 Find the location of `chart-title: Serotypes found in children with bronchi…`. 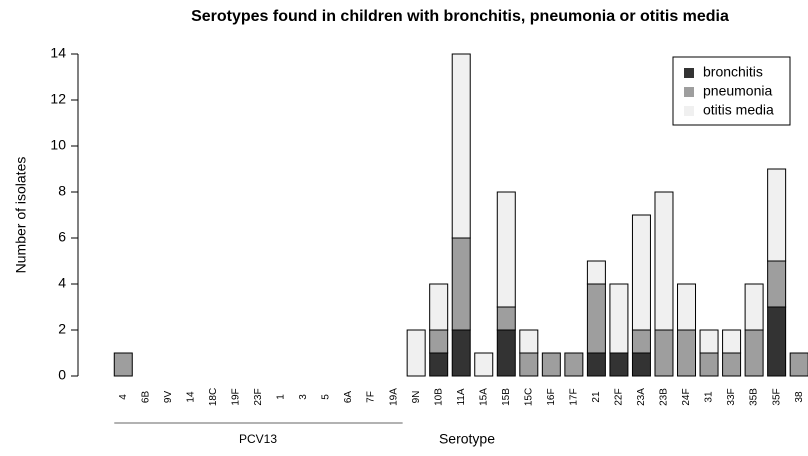

chart-title: Serotypes found in children with bronchi… is located at coordinates (460, 16).